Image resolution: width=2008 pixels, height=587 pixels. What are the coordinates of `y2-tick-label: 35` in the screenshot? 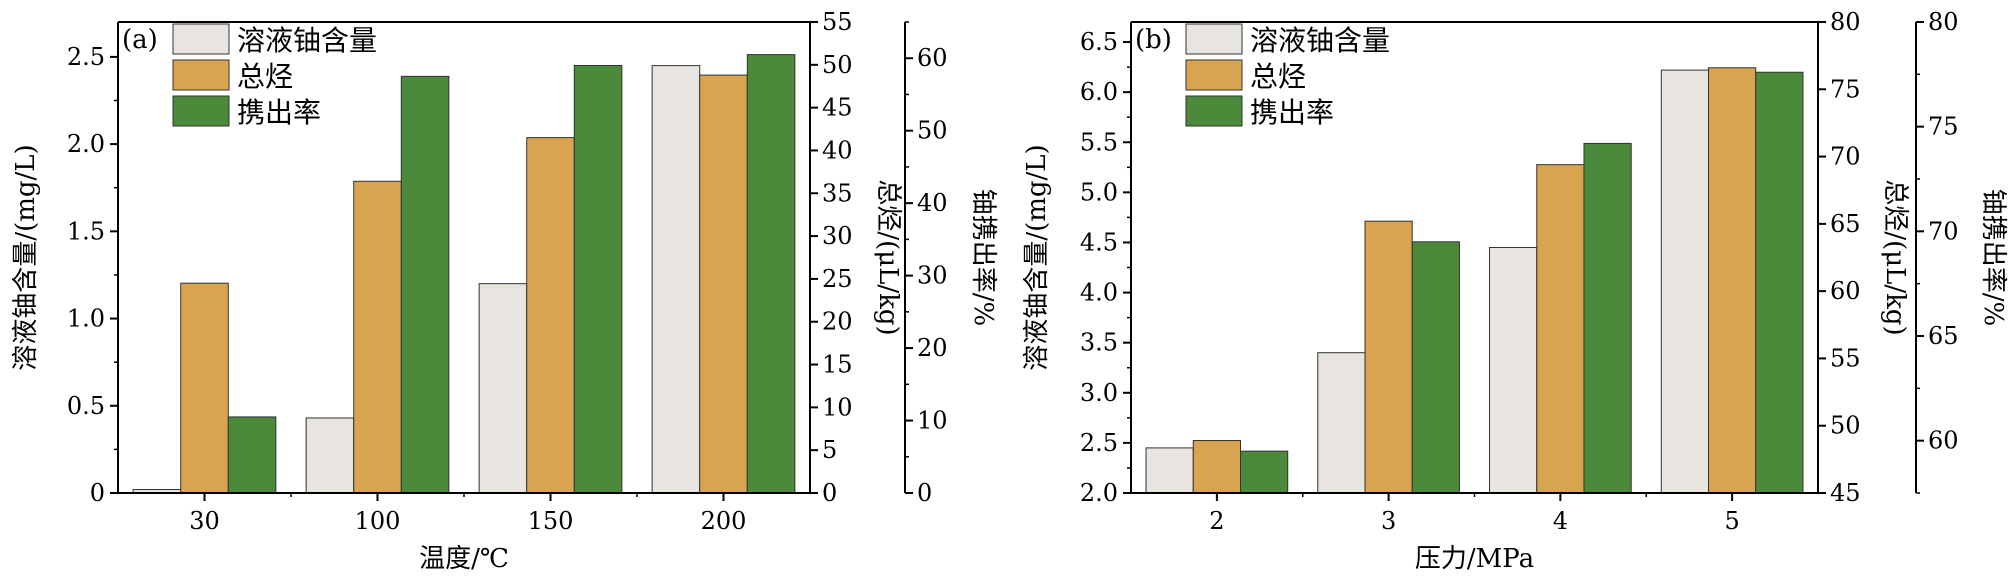 It's located at (837, 193).